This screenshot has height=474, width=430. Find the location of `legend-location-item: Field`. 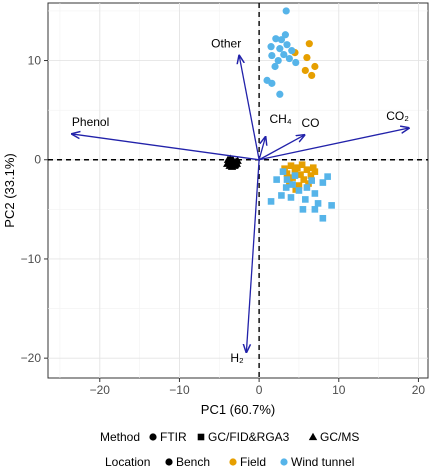

legend-location-item: Field is located at coordinates (247, 462).